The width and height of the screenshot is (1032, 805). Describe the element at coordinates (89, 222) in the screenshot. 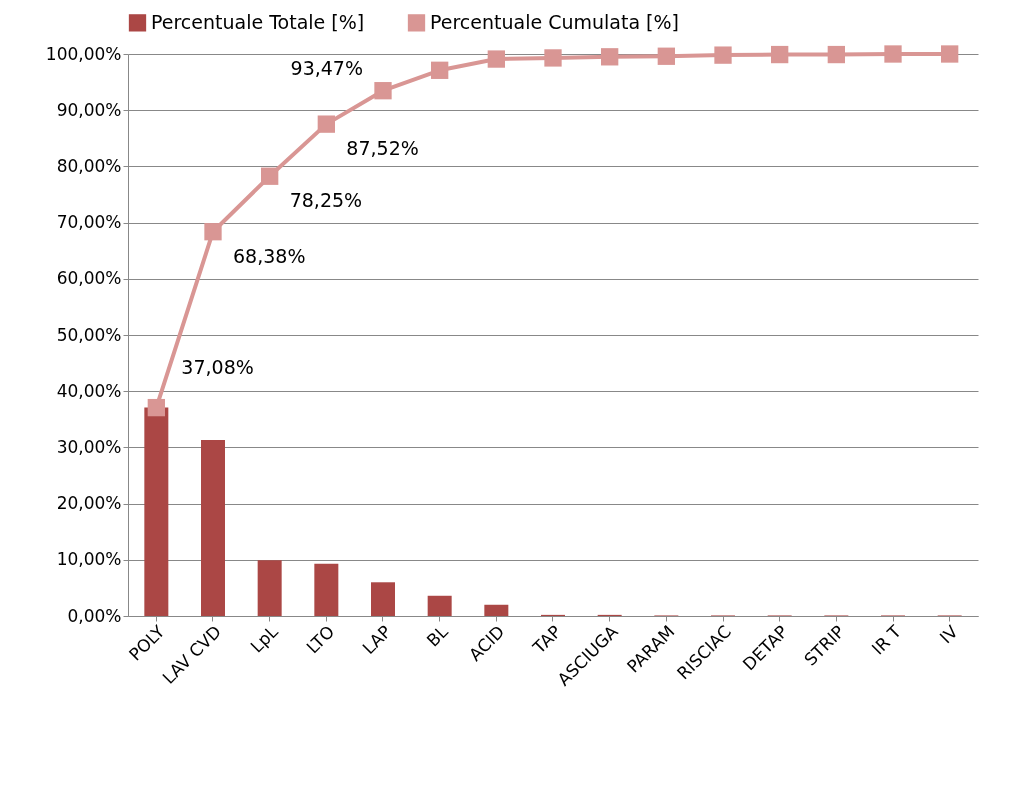

I see `y-tick-label: 70,00%` at that location.